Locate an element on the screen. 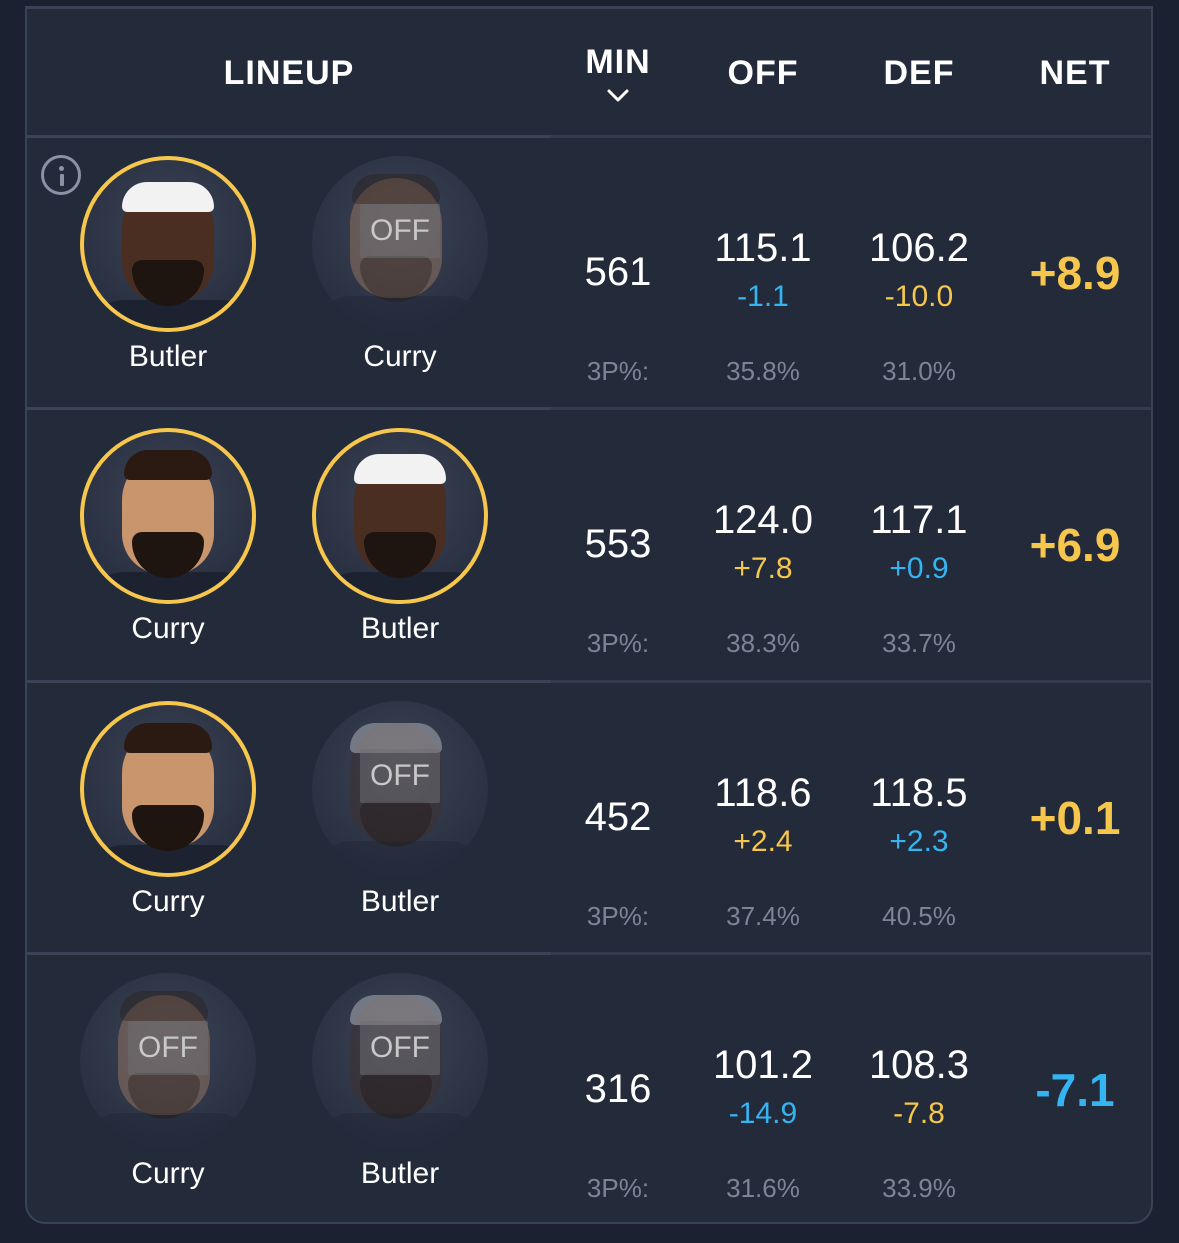  three-point-off: 31.6% is located at coordinates (763, 1188).